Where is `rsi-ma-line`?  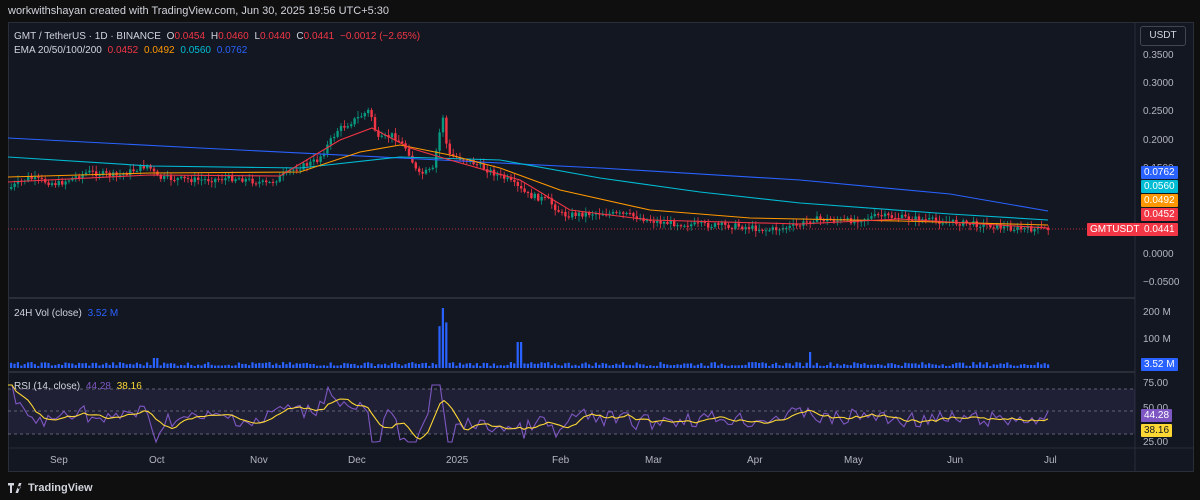 rsi-ma-line is located at coordinates (528, 412).